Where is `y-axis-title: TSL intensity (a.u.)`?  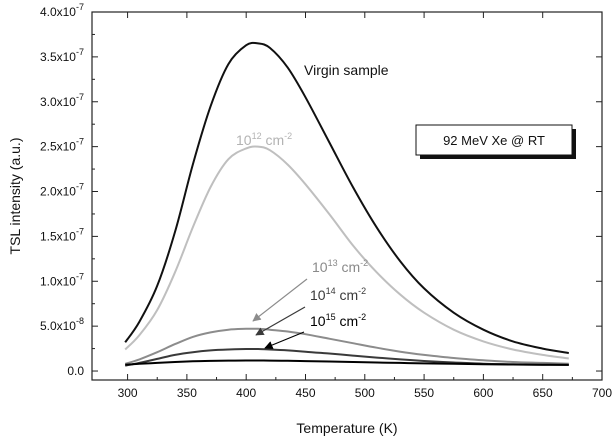
y-axis-title: TSL intensity (a.u.) is located at coordinates (15, 196).